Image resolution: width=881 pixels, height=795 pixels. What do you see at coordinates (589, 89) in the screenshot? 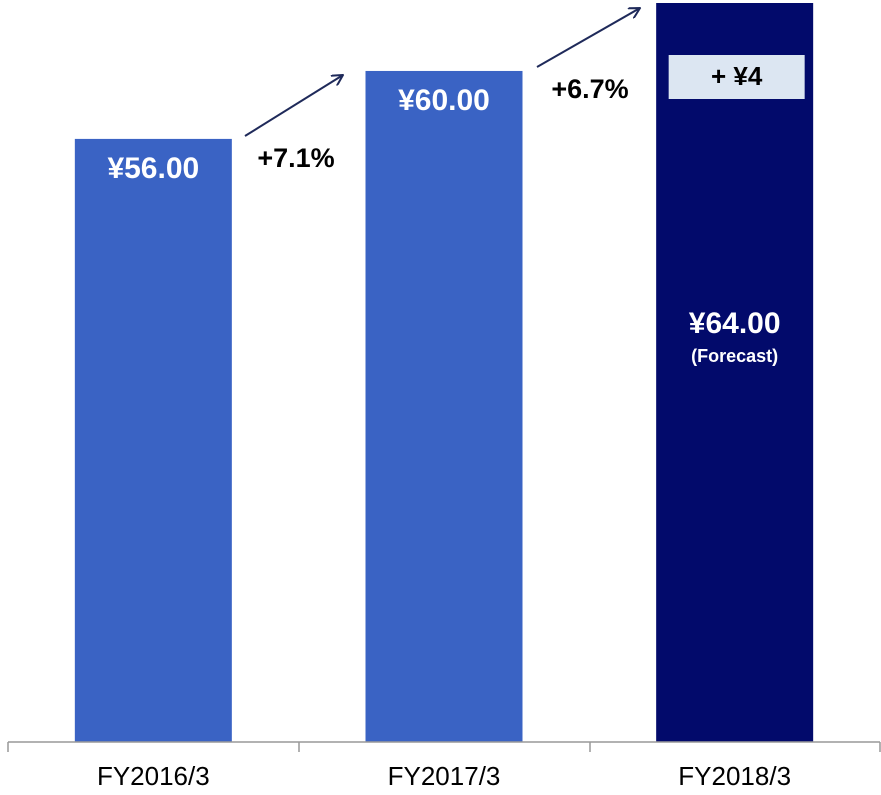
I see `growth-label: +6.7%` at bounding box center [589, 89].